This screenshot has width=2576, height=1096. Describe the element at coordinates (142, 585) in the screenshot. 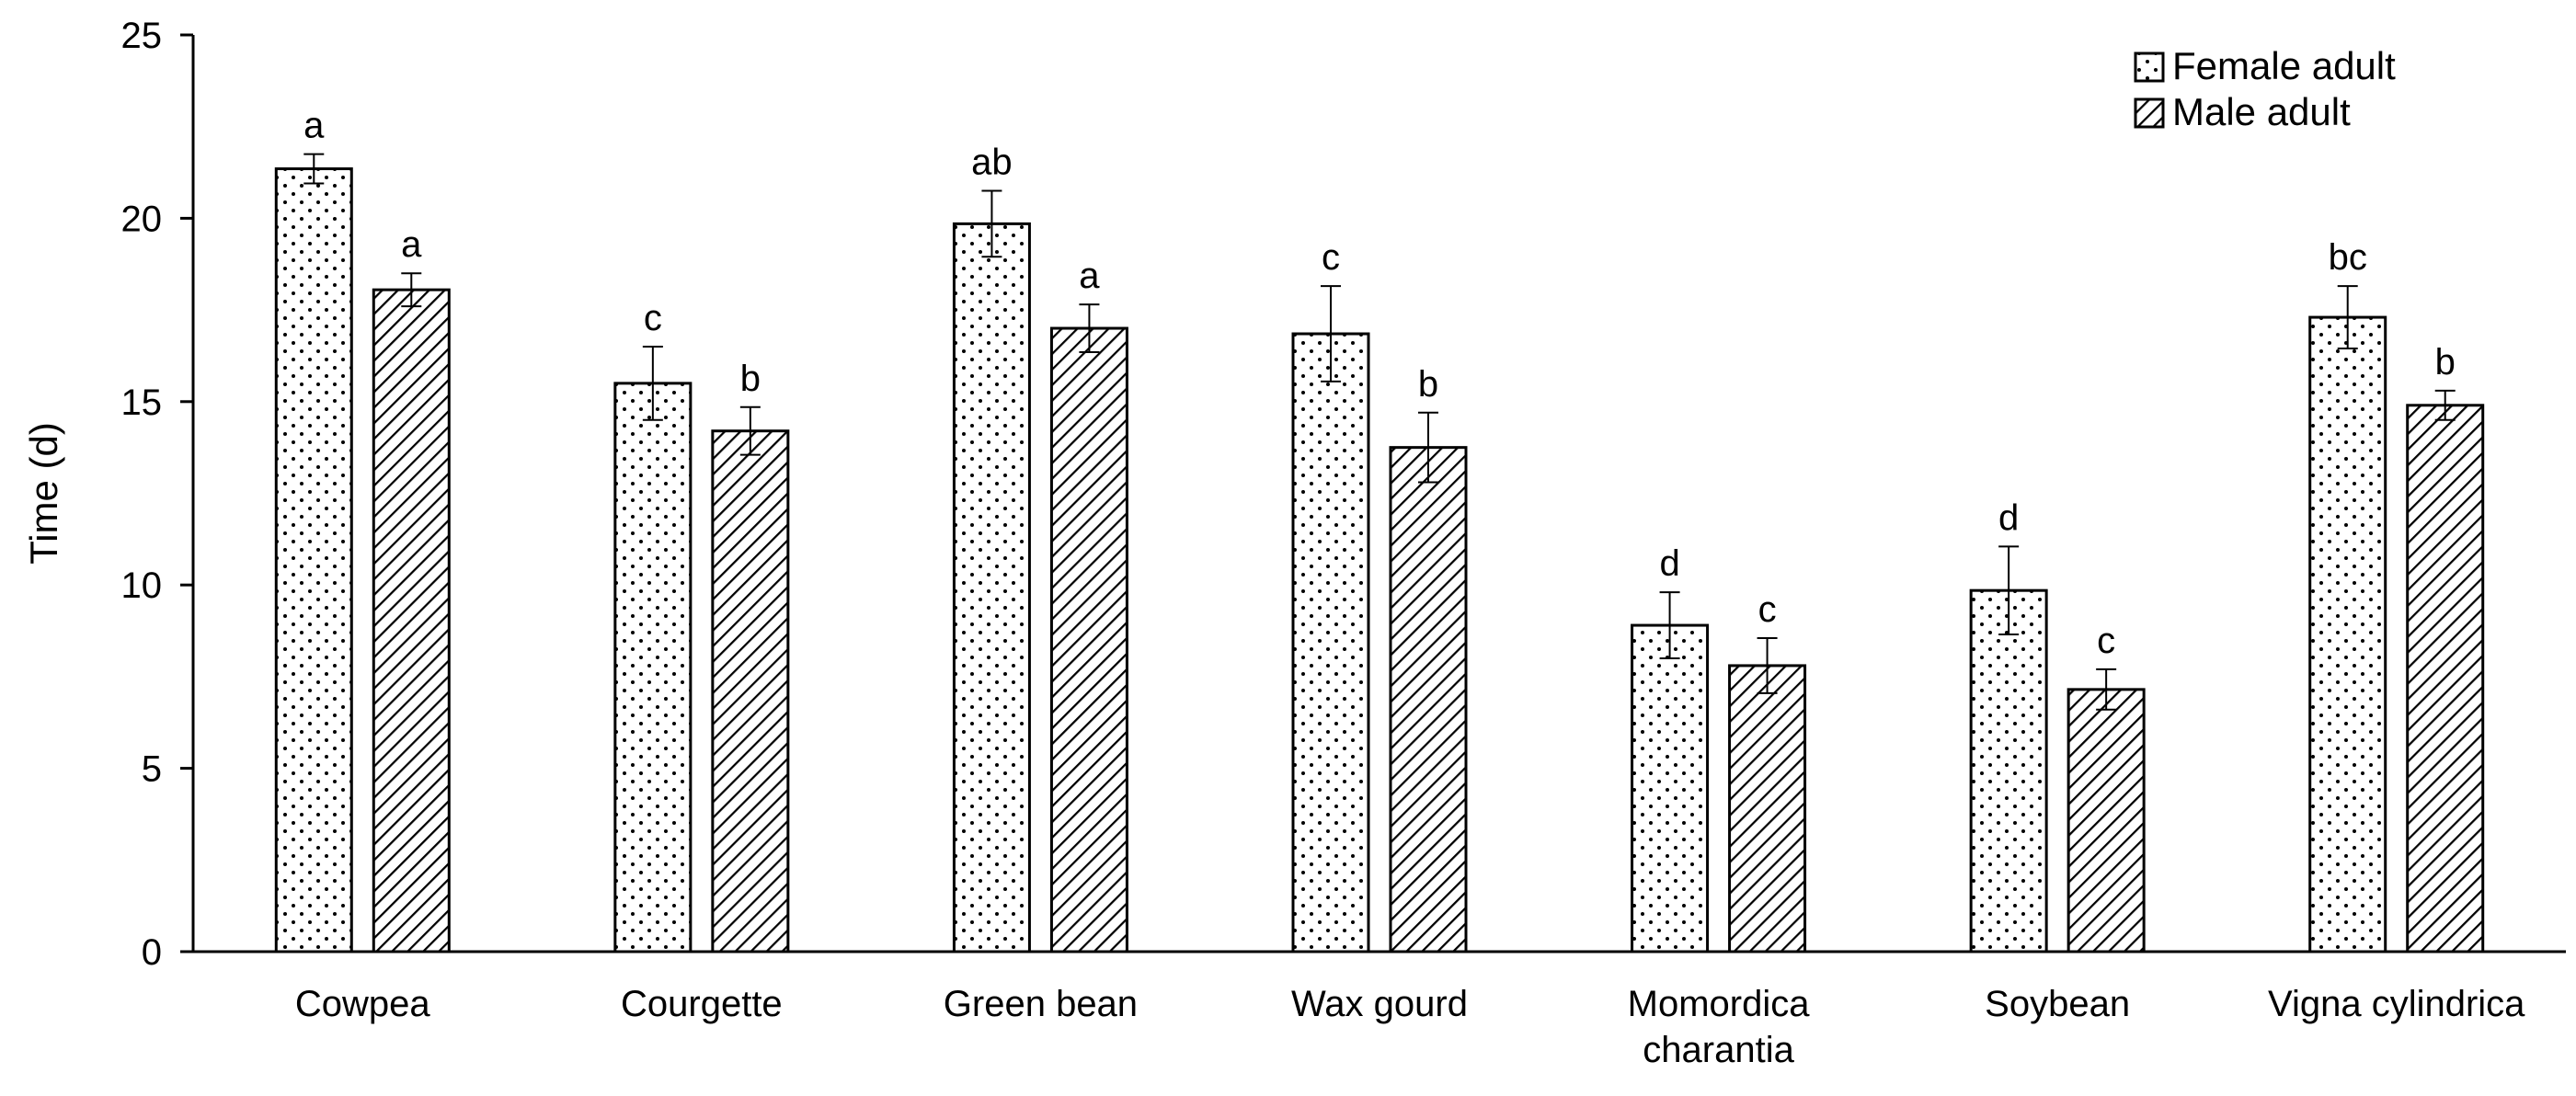

I see `y-tick-label: 10` at that location.